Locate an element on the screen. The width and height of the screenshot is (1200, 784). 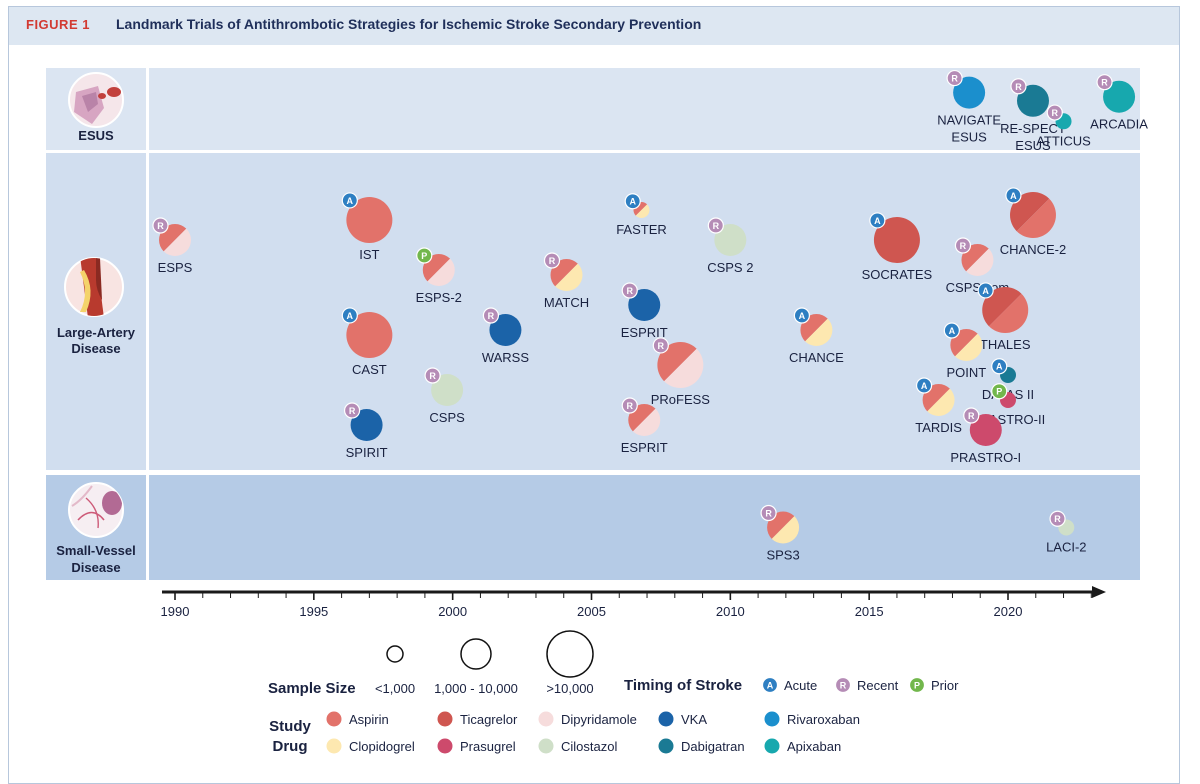
row-header-divider is located at coordinates (147, 324).